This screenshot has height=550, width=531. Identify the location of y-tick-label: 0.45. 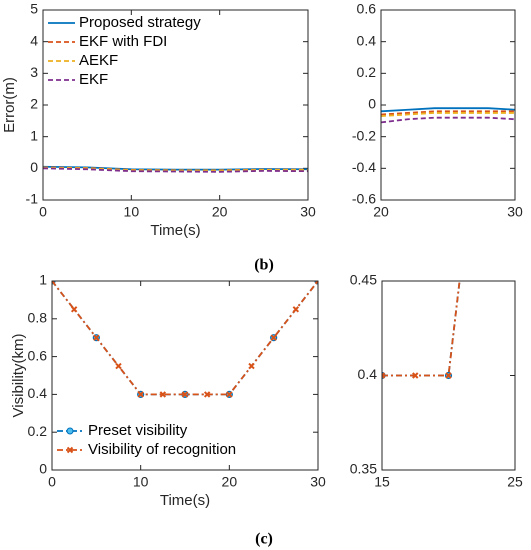
(363, 280).